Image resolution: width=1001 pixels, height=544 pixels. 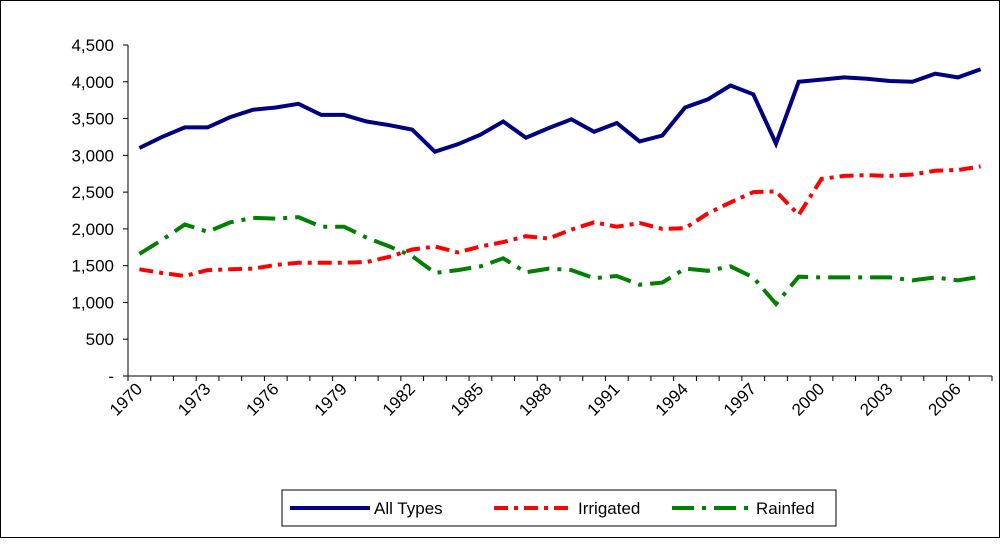 I want to click on y-tick-label: 4,500, so click(x=92, y=45).